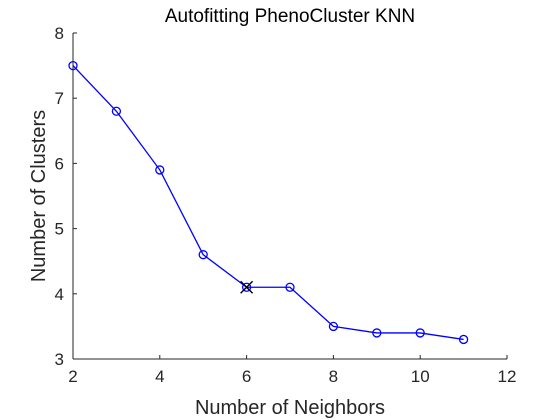 The height and width of the screenshot is (420, 560). I want to click on x-tick-label: 8, so click(333, 376).